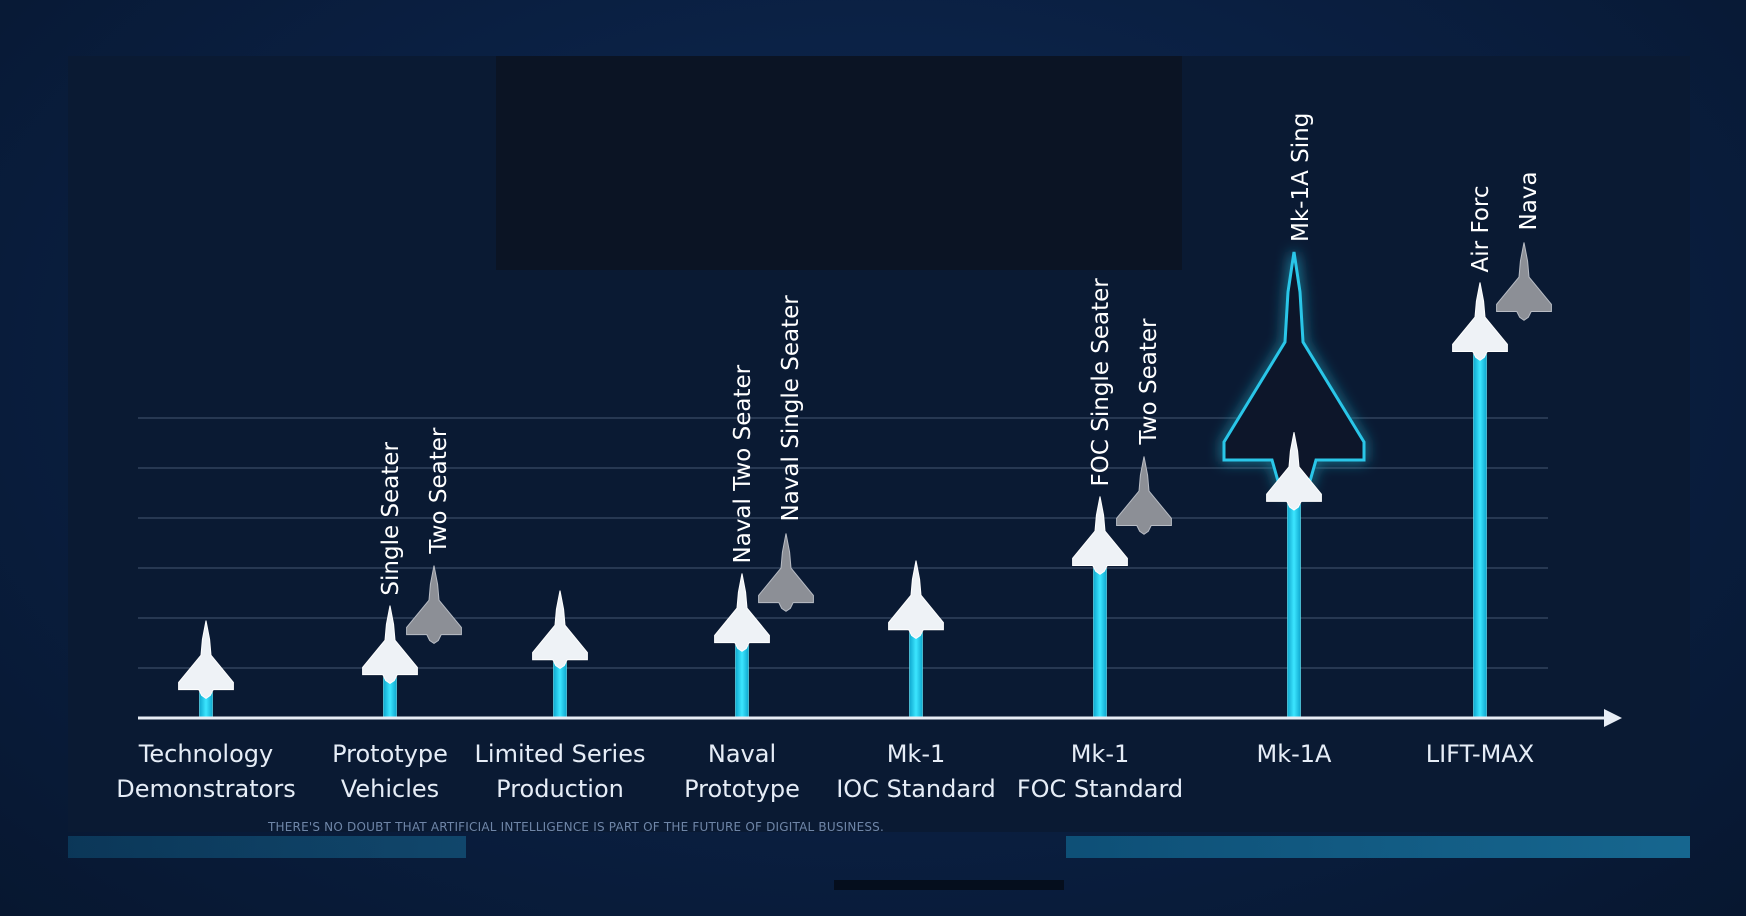  What do you see at coordinates (205, 789) in the screenshot?
I see `category-label-line2-0: Demonstrators` at bounding box center [205, 789].